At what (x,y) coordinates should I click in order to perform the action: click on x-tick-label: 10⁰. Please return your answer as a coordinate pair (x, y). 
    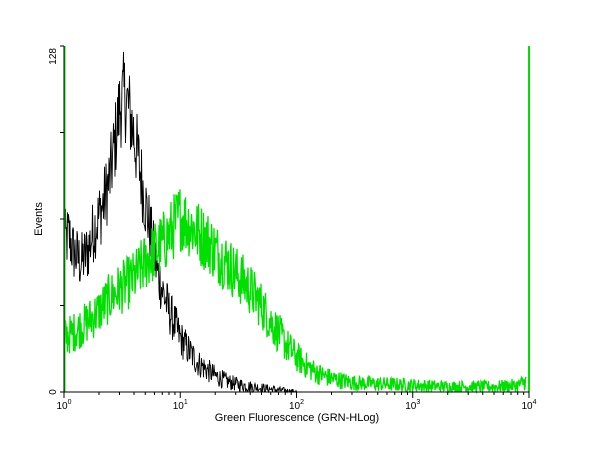
    Looking at the image, I should click on (63, 405).